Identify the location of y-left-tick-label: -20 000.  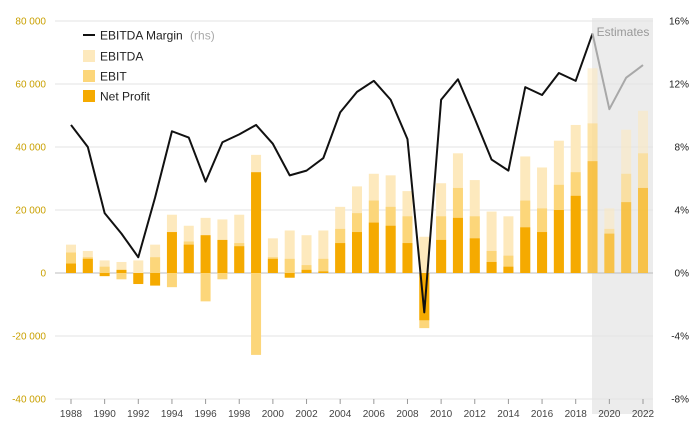
(29, 337).